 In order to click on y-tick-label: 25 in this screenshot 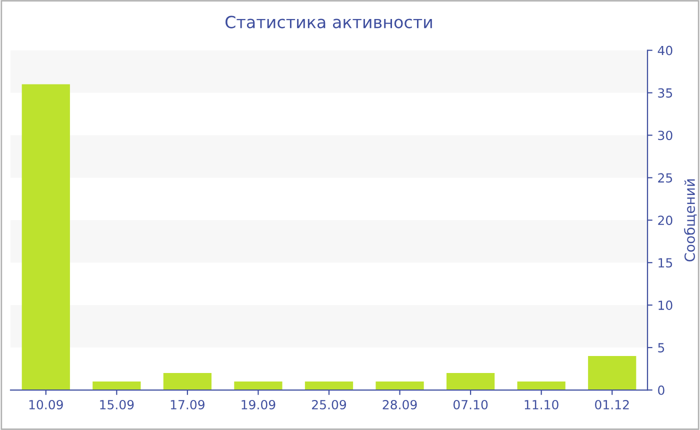, I will do `click(665, 178)`.